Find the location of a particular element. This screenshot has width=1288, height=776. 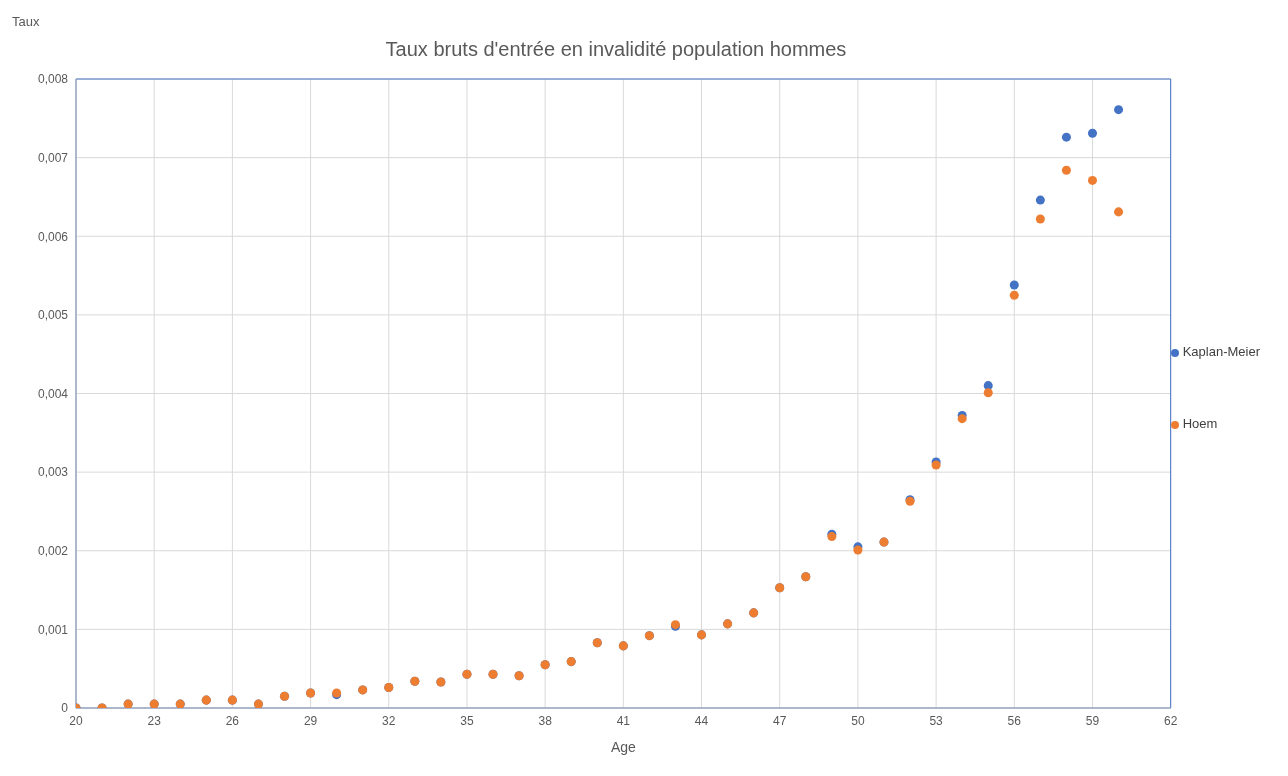

y-tick-label: 0,006 is located at coordinates (53, 236).